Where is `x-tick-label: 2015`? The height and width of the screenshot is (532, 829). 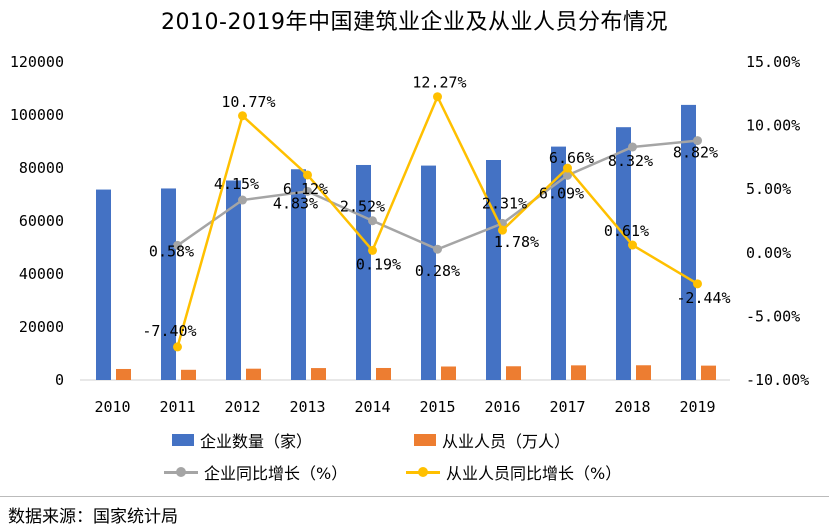
x-tick-label: 2015 is located at coordinates (437, 407).